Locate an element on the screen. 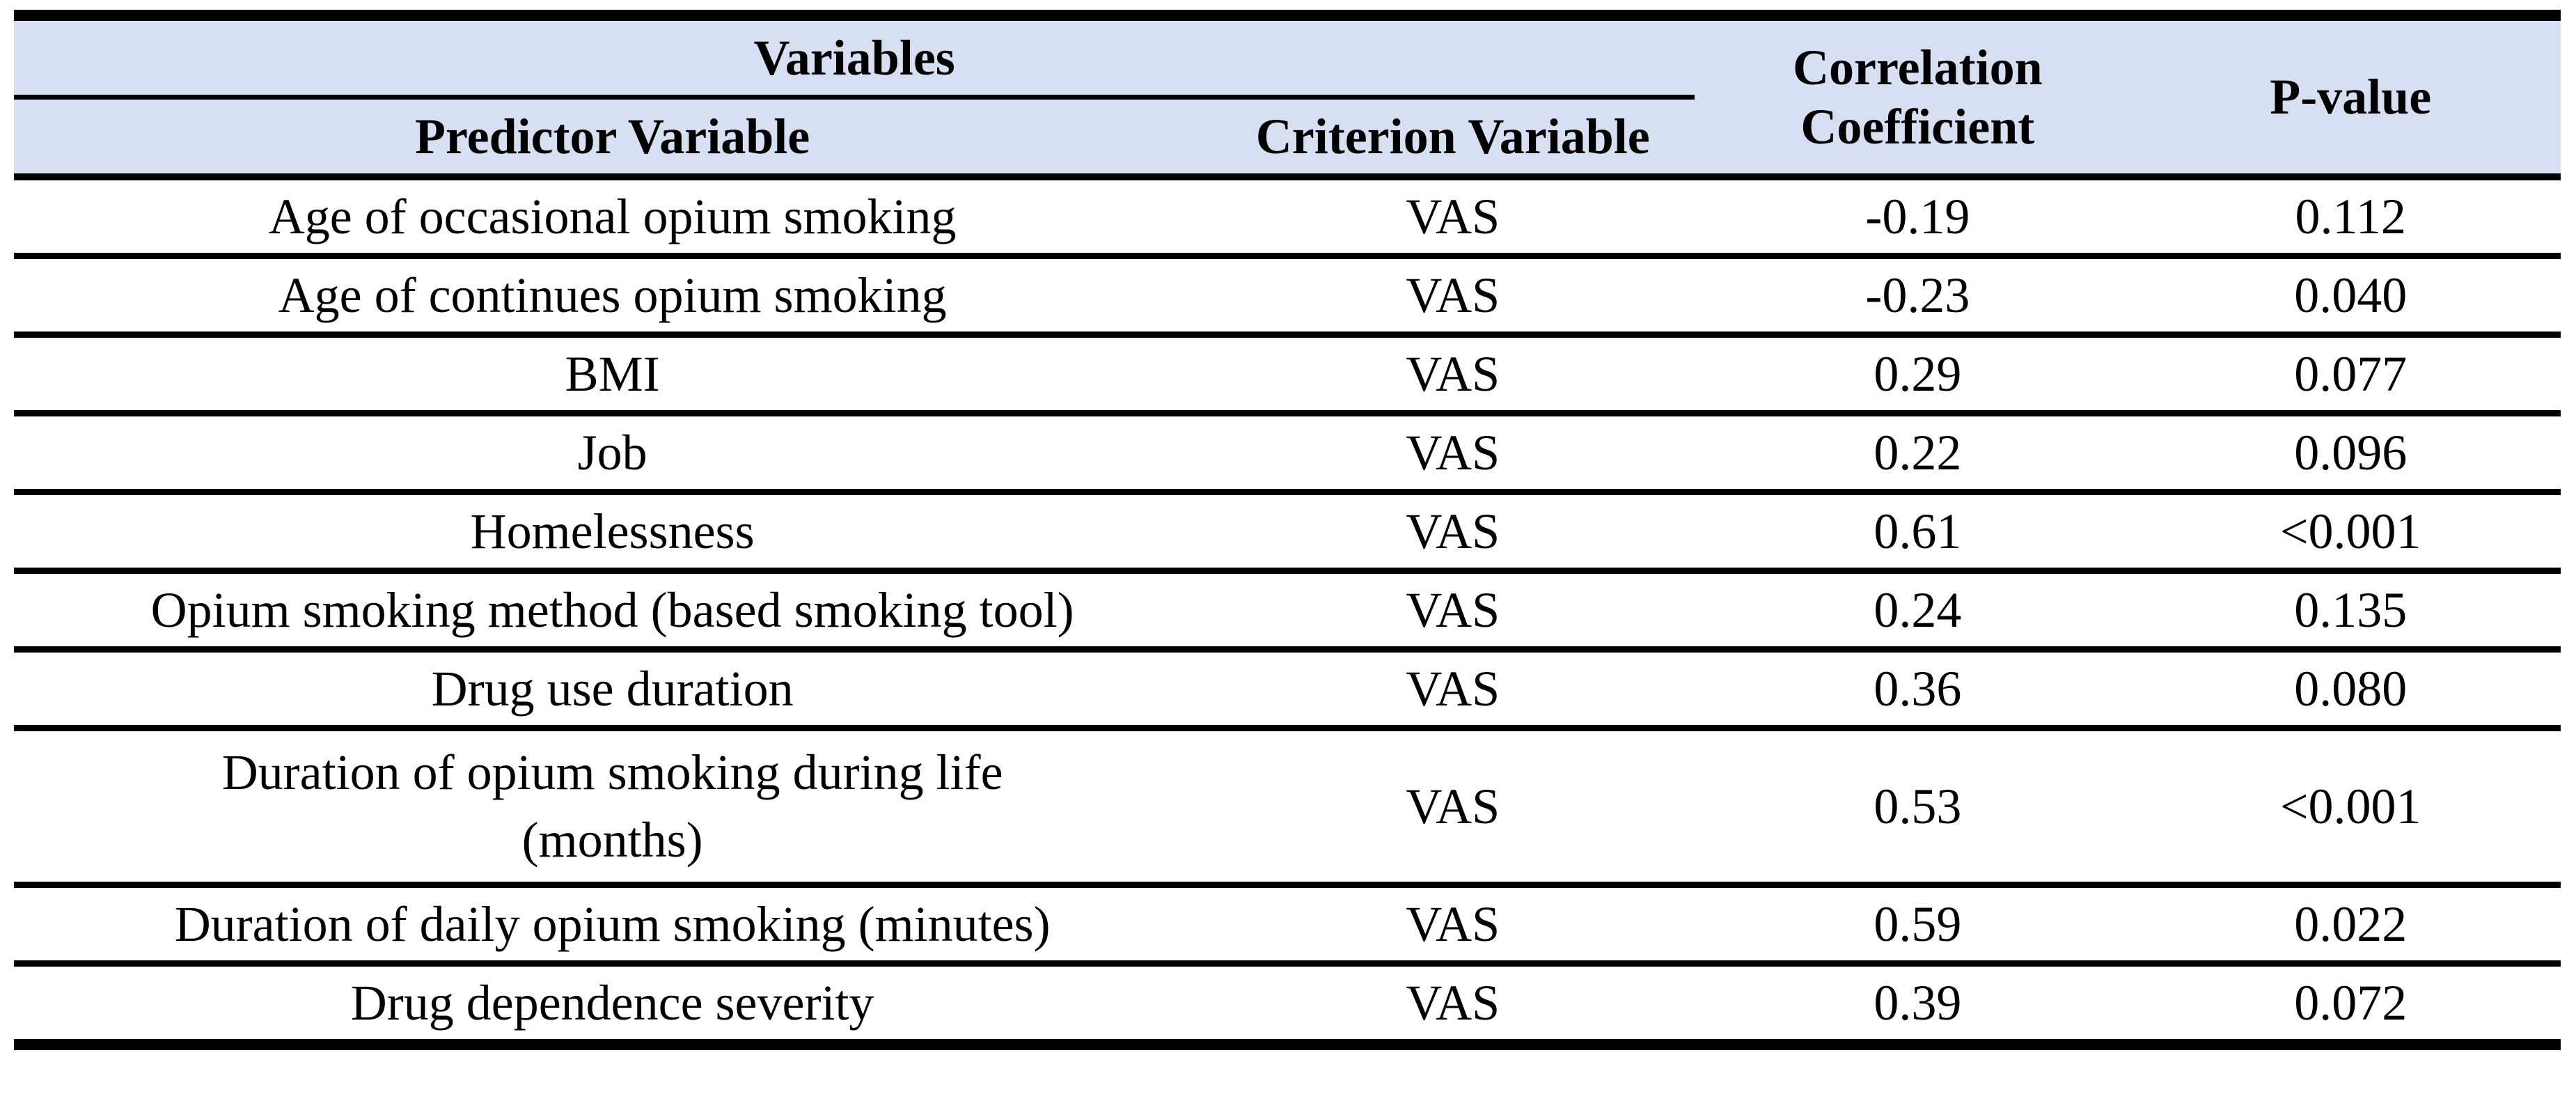  header-p-value: P-value is located at coordinates (2350, 97).